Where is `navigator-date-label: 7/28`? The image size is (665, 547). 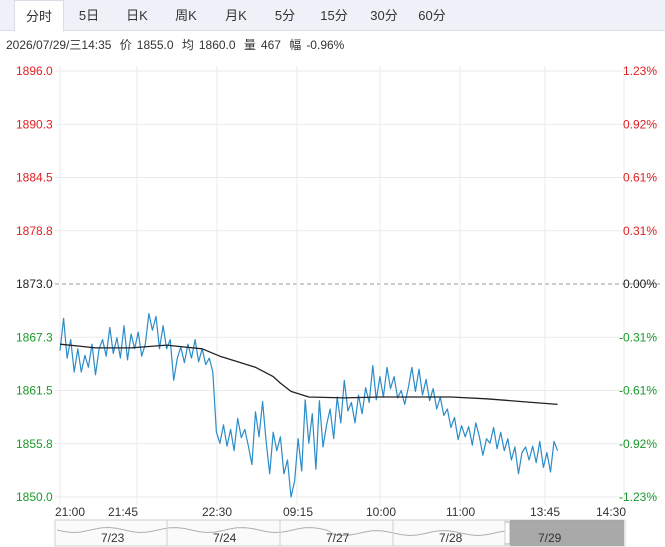 navigator-date-label: 7/28 is located at coordinates (451, 538).